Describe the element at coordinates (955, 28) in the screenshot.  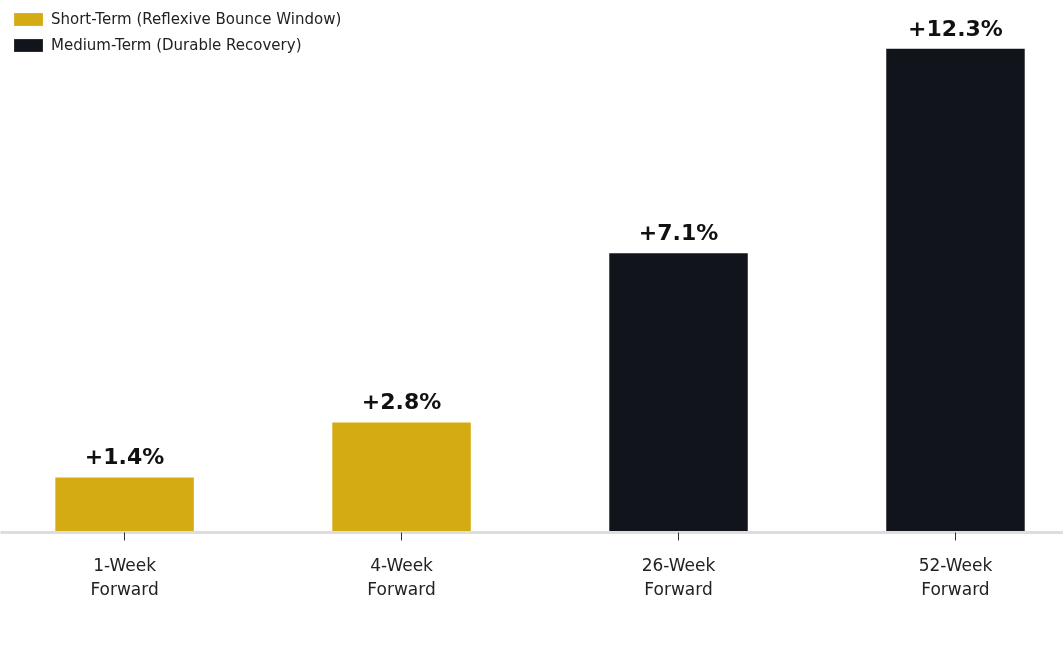
I see `data-label: +12.3%` at that location.